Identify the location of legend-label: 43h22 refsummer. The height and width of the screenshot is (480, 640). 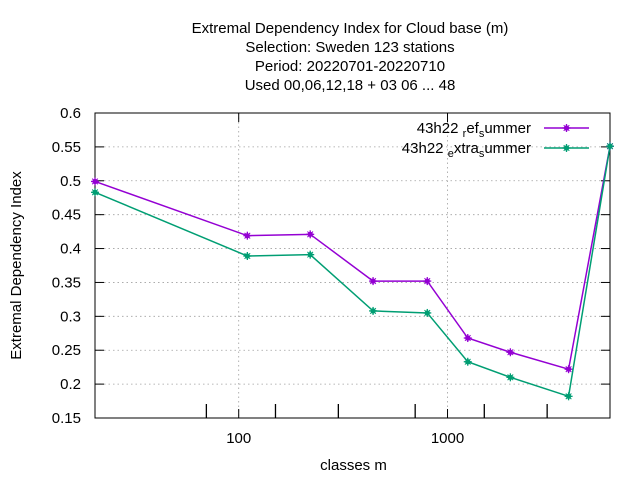
(474, 130).